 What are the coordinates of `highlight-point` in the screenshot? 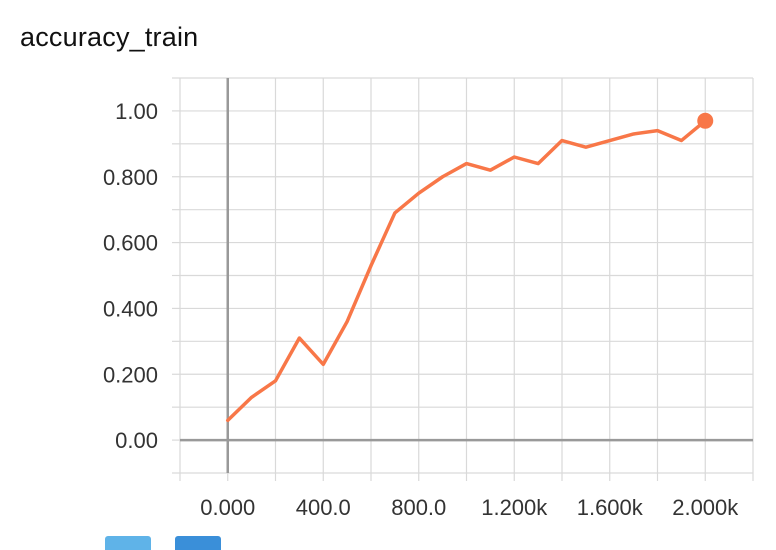 It's located at (705, 120).